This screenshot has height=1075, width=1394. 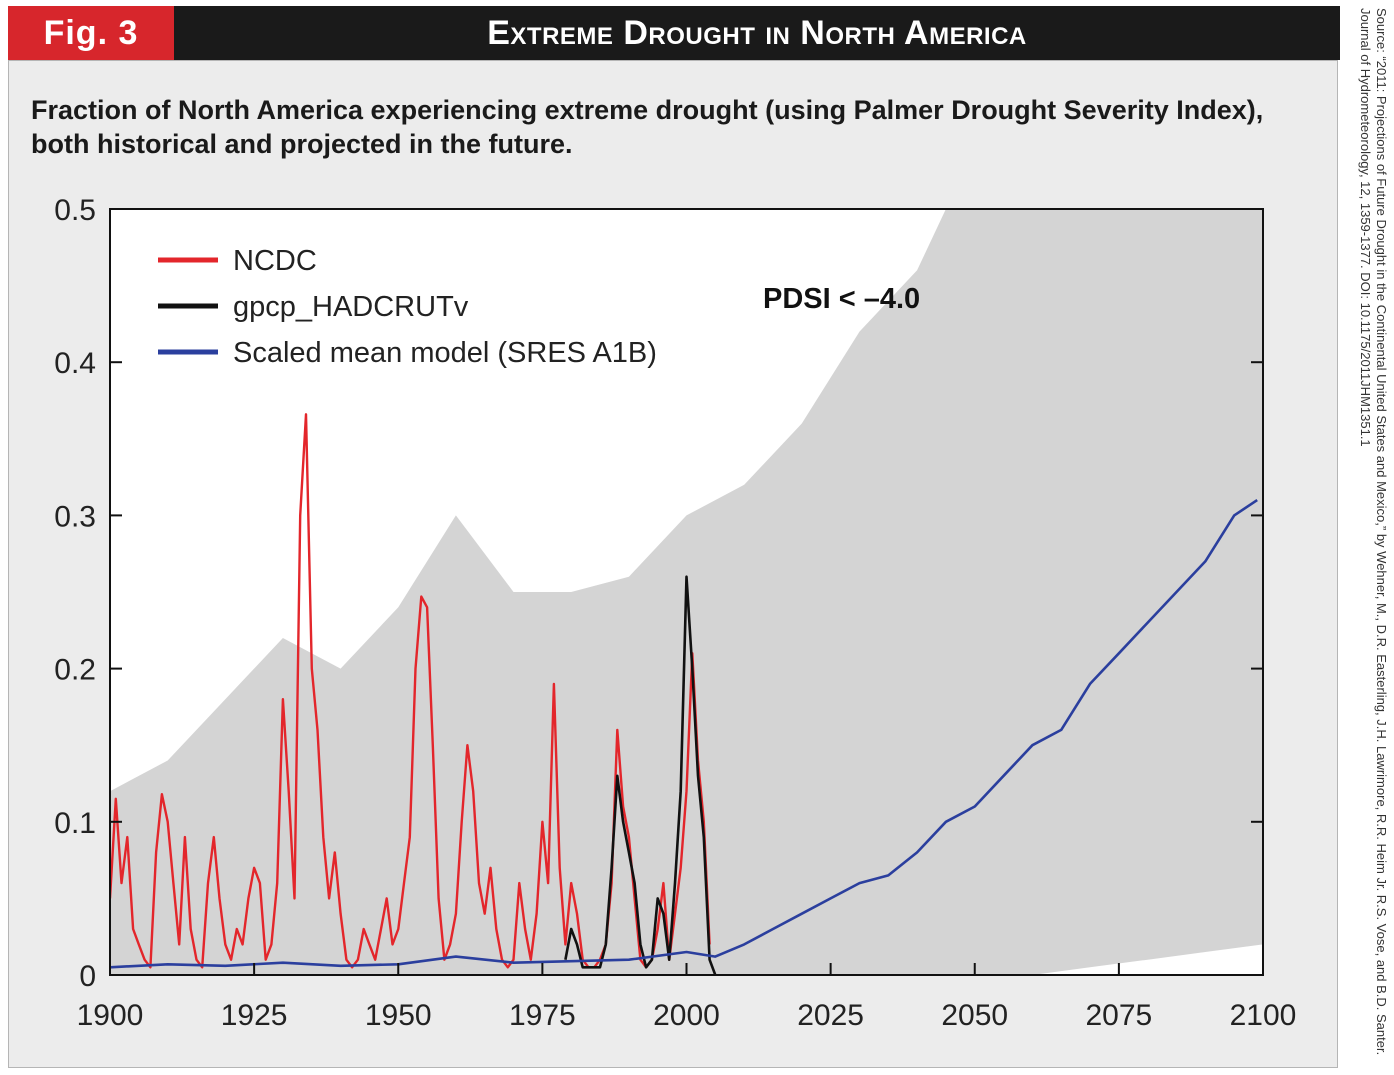 What do you see at coordinates (351, 307) in the screenshot?
I see `legend-label: gpcp_HADCRUTv` at bounding box center [351, 307].